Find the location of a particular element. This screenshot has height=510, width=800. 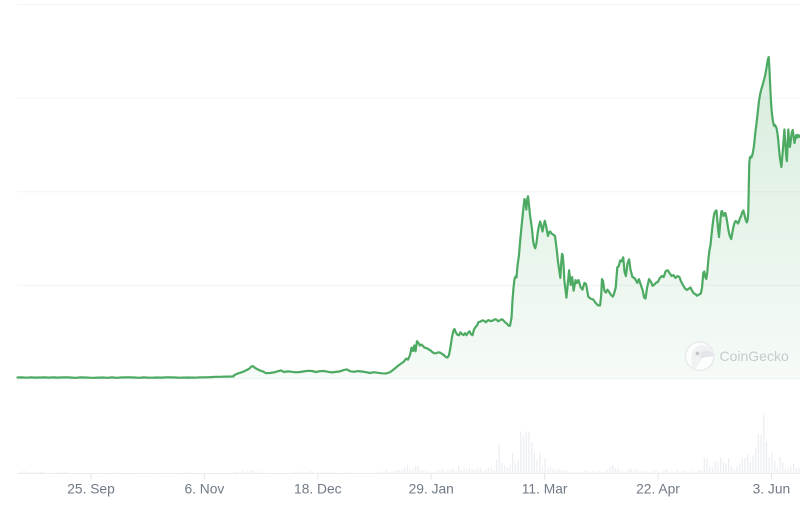

svg-text: 6. Nov is located at coordinates (204, 489).